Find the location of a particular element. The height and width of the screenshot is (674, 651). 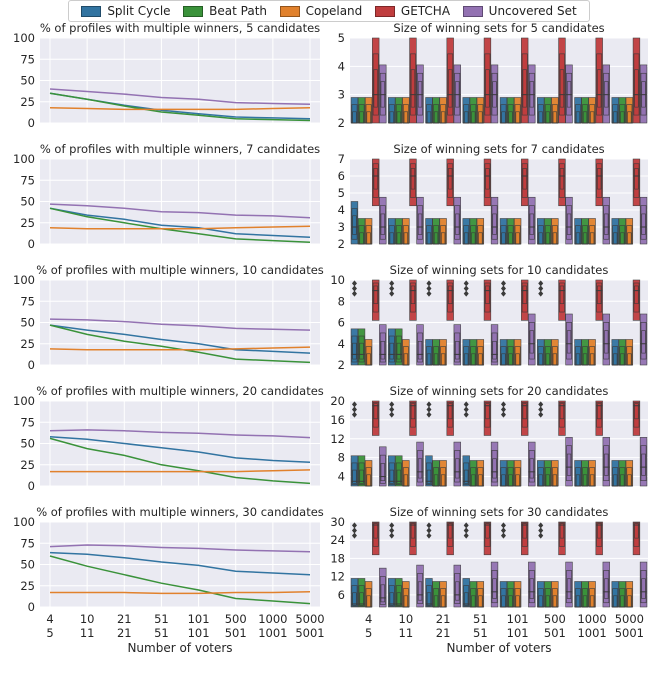

y-tick-label: 12 is located at coordinates (337, 439).